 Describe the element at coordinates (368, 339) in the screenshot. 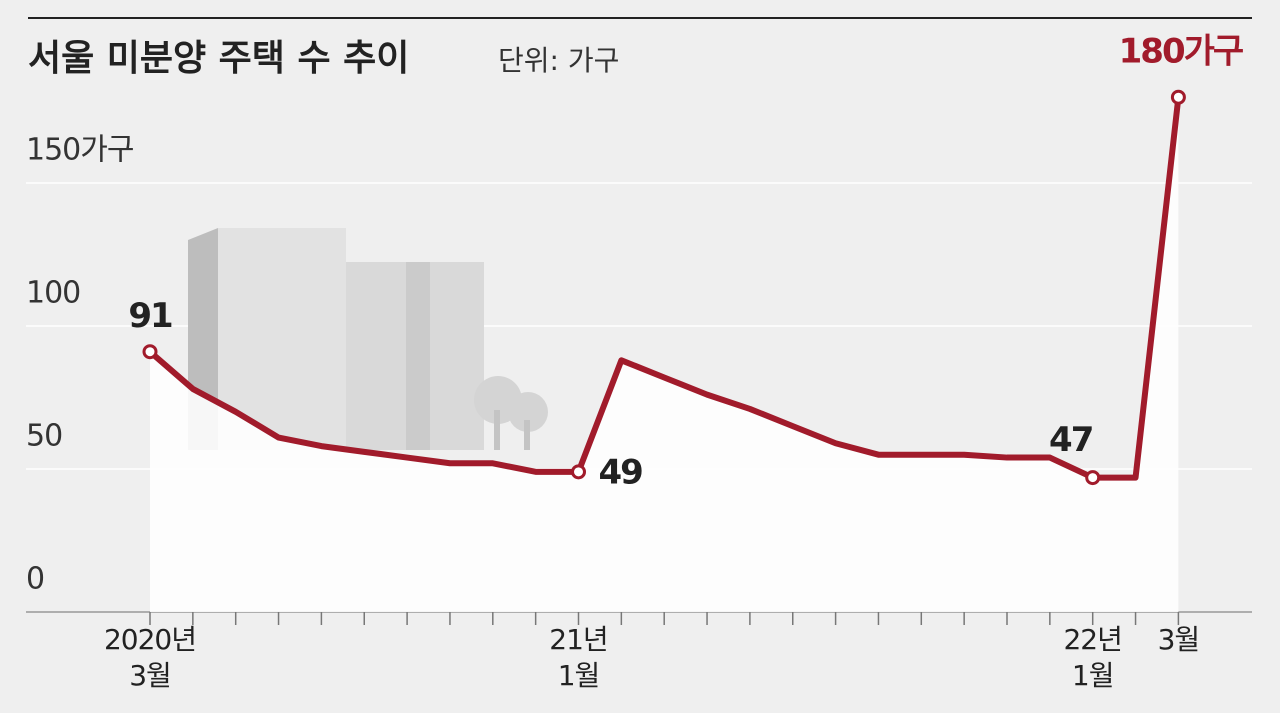

I see `buildings` at that location.